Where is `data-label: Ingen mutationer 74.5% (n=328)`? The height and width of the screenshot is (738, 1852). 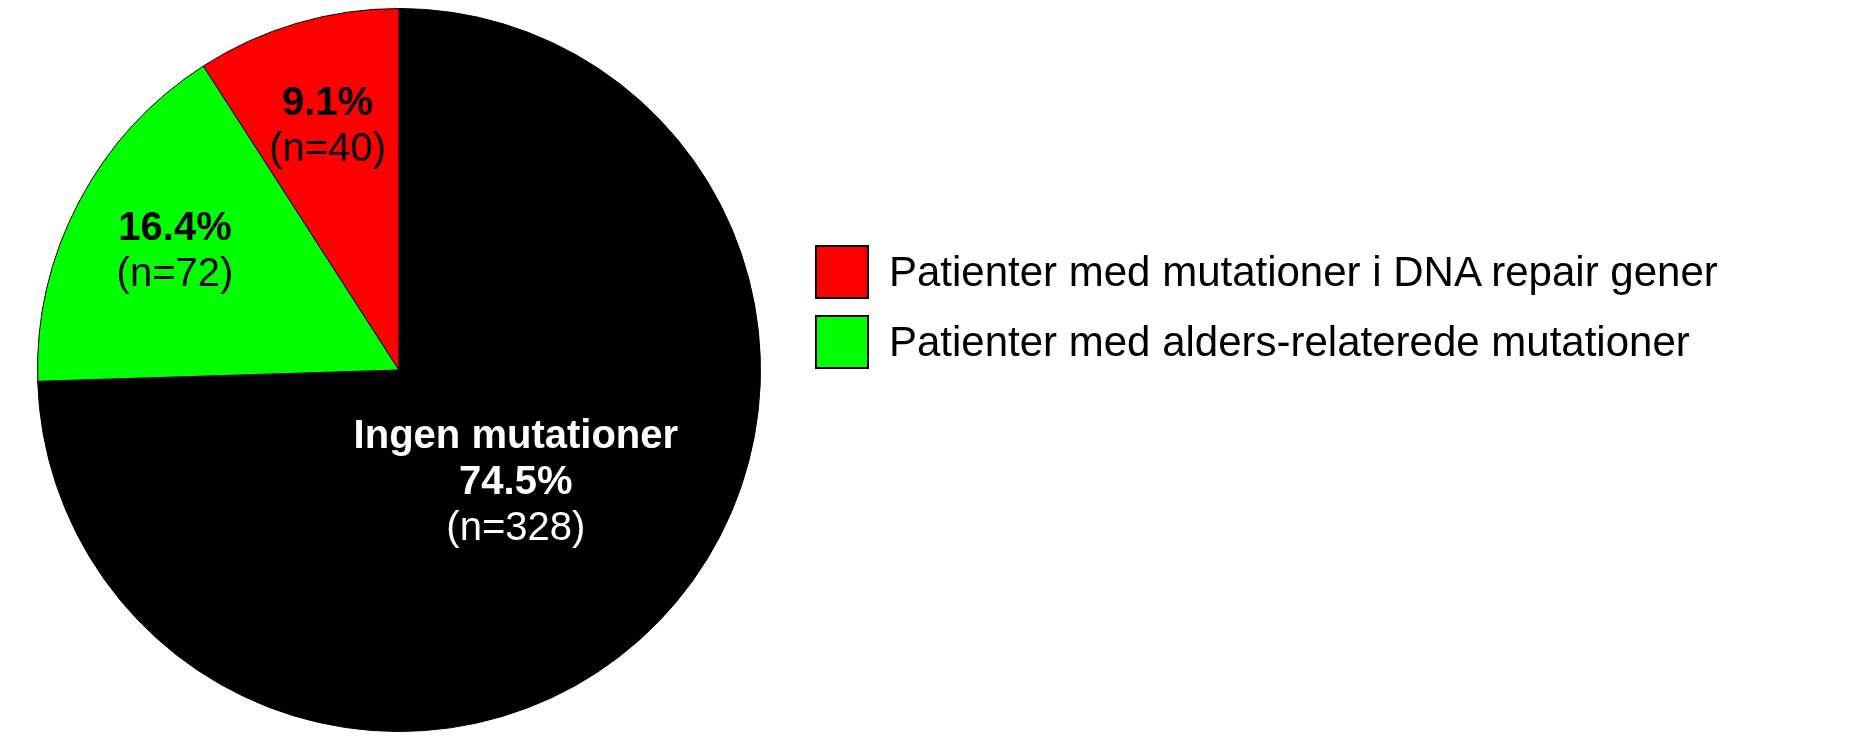
data-label: Ingen mutationer 74.5% (n=328) is located at coordinates (516, 480).